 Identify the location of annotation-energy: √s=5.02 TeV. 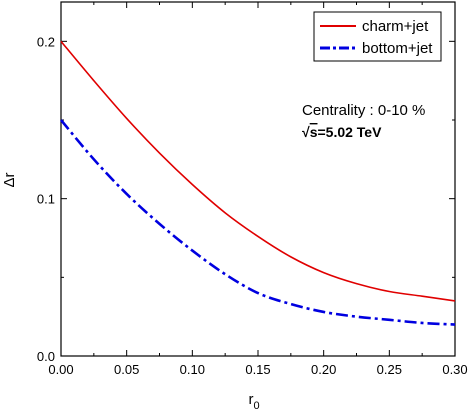
(342, 132).